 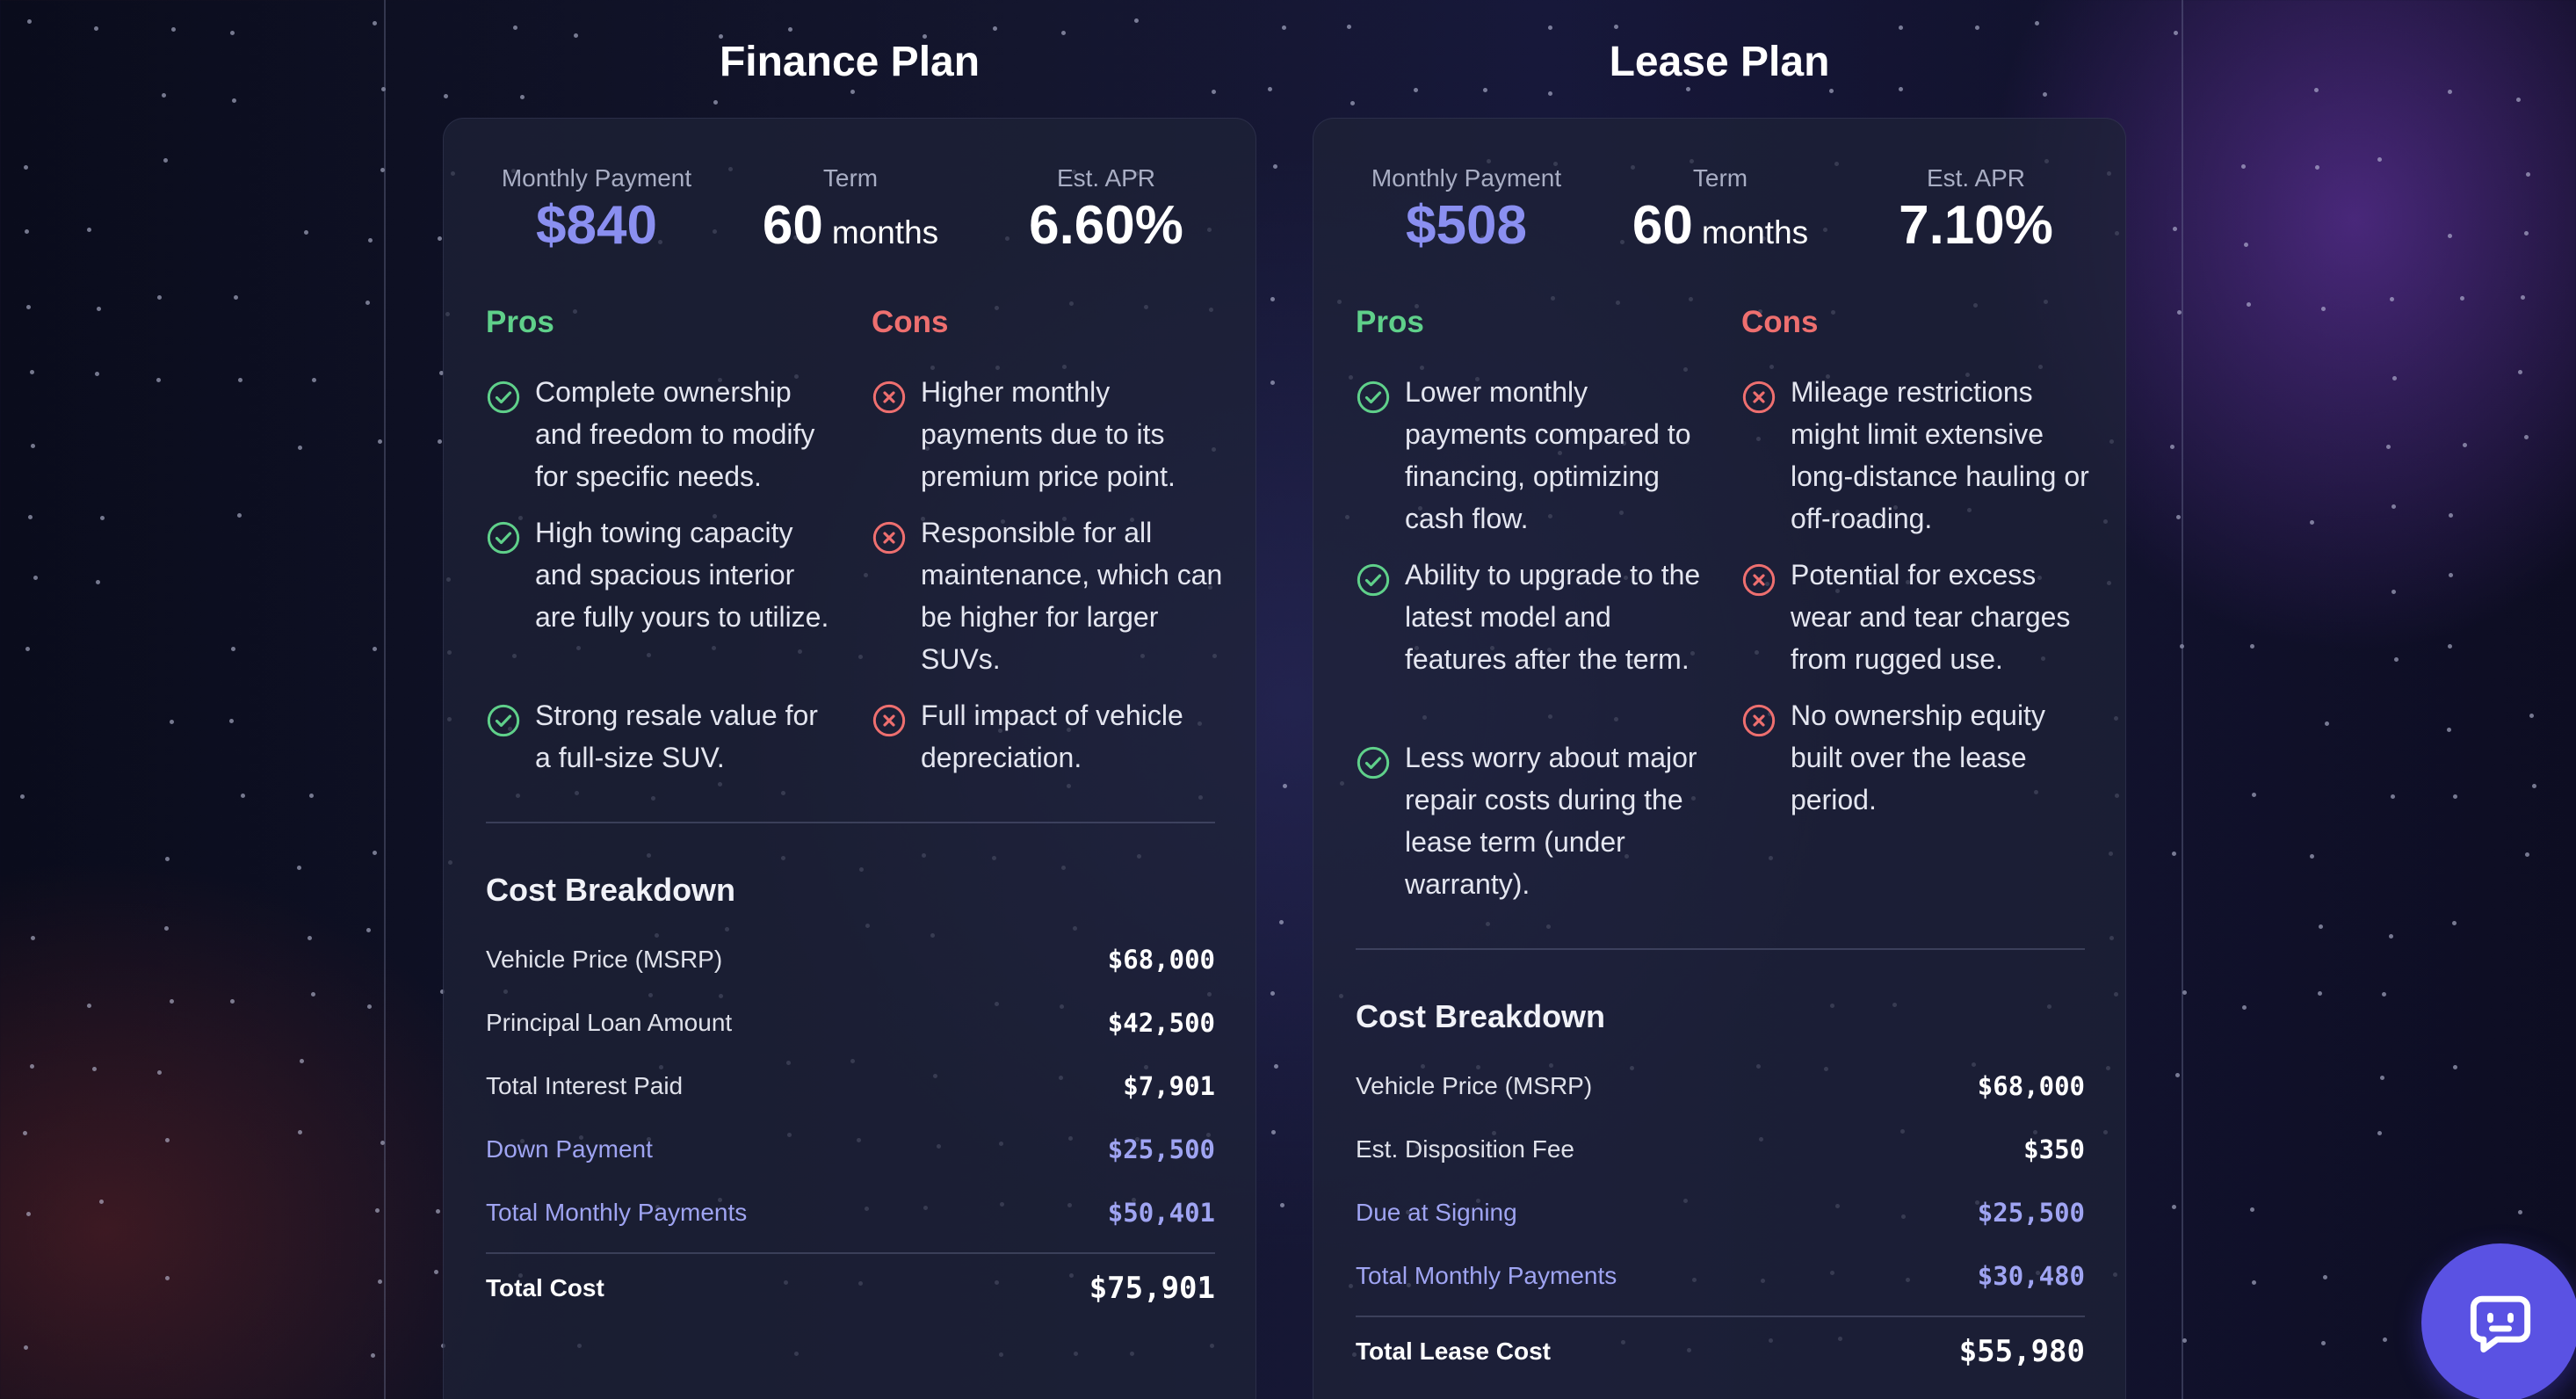 I want to click on stat-label: Term, so click(x=1720, y=178).